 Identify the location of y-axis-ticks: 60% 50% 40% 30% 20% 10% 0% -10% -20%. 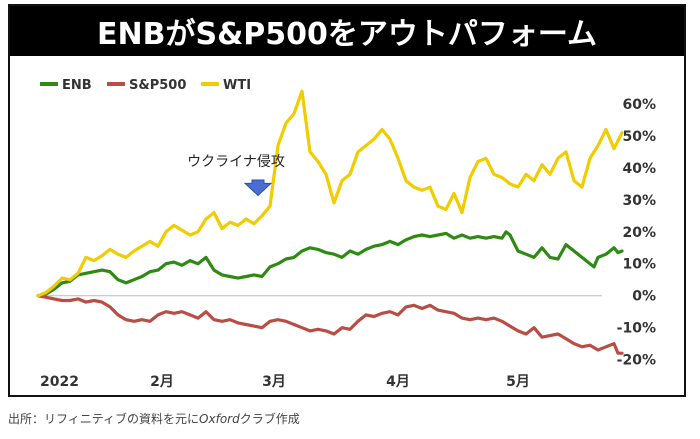
(636, 233).